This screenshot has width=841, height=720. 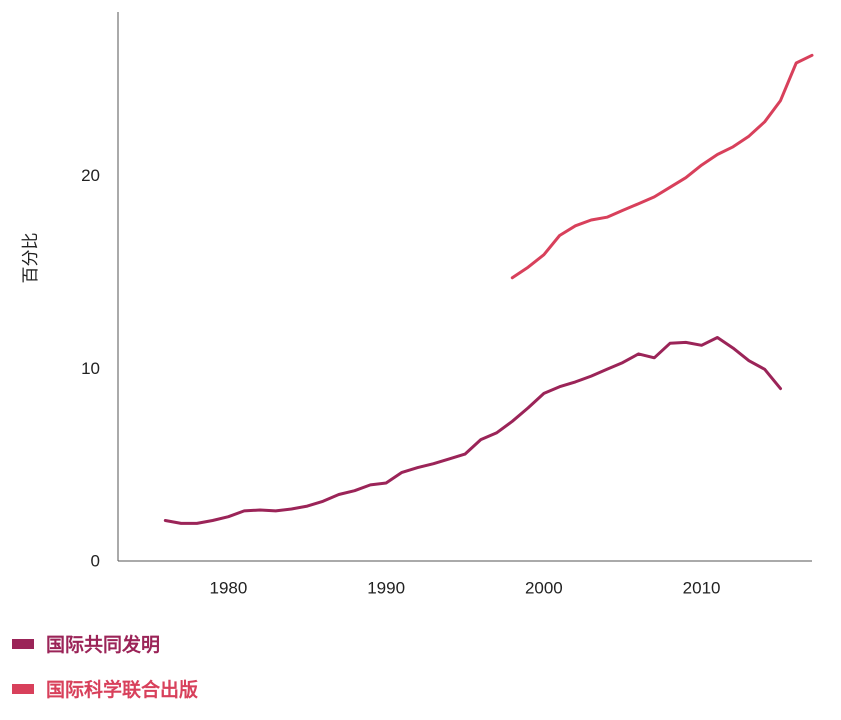 I want to click on legend-item-co-invention: 国际共同发明, so click(x=86, y=643).